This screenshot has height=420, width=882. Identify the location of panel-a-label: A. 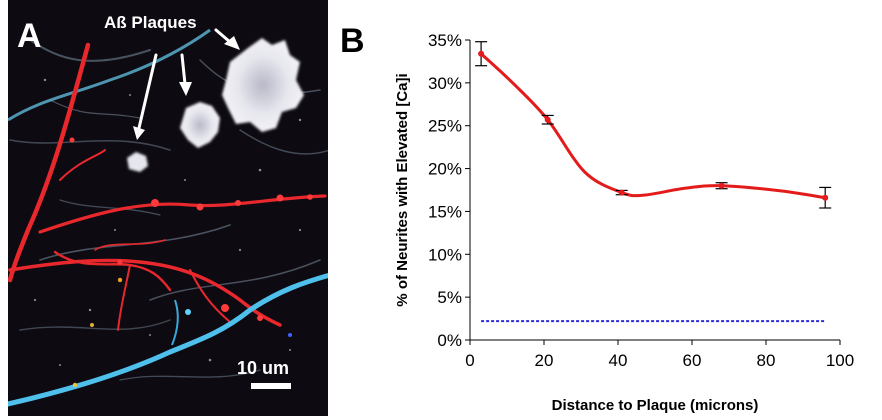
(29, 36).